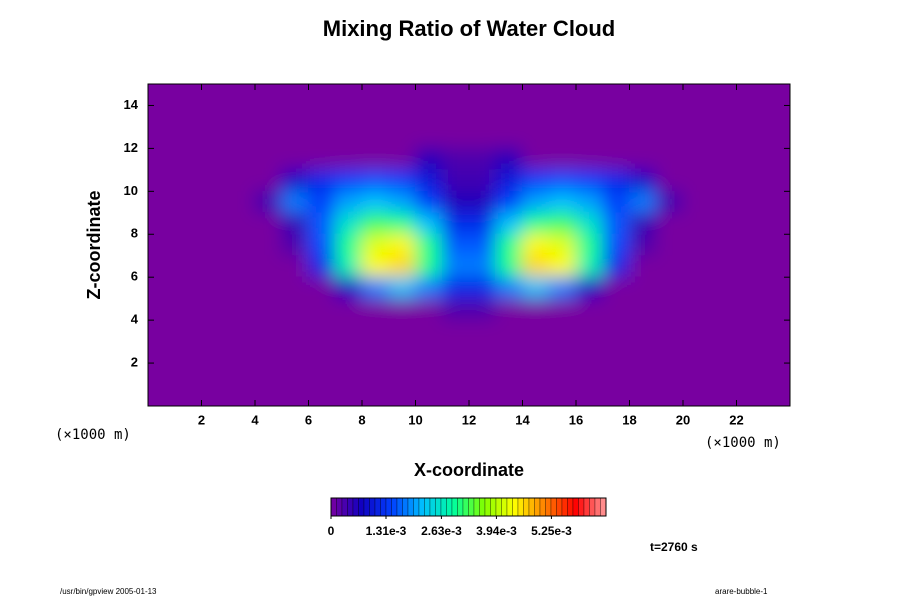  Describe the element at coordinates (134, 276) in the screenshot. I see `y-tick-label: 6` at that location.